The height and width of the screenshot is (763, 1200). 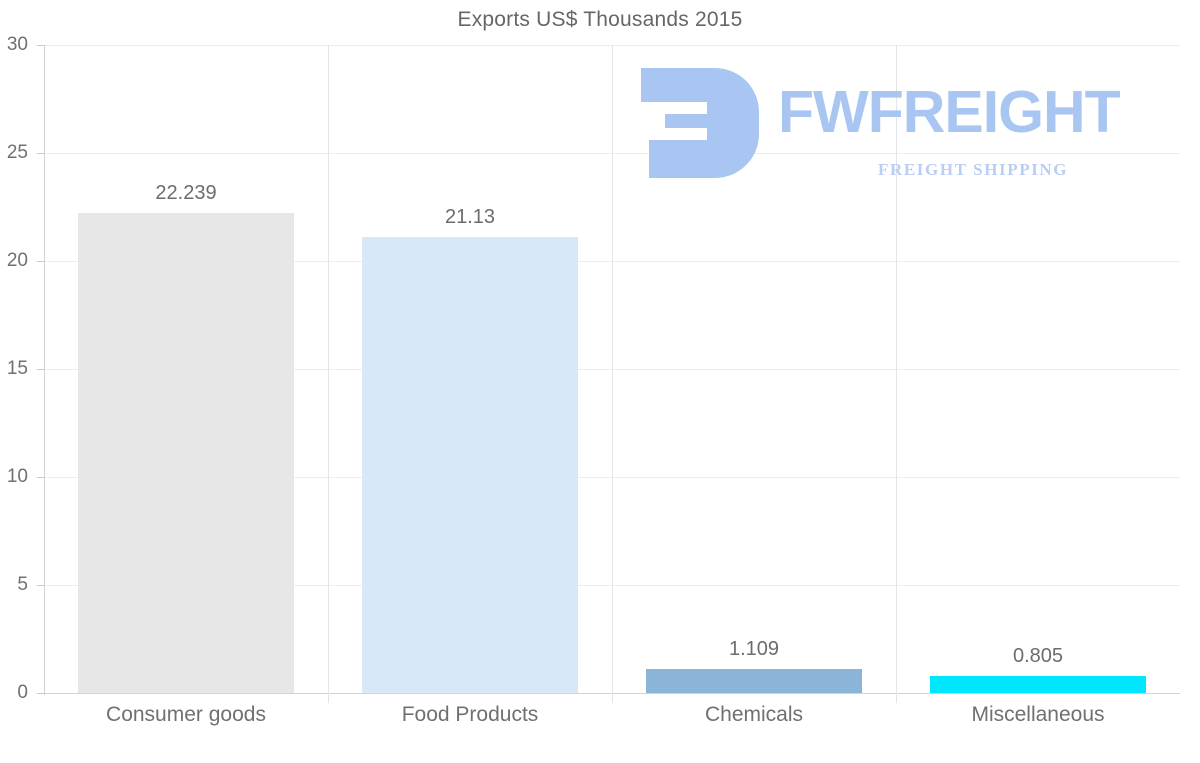 I want to click on bar-value-label: 21.13, so click(x=470, y=216).